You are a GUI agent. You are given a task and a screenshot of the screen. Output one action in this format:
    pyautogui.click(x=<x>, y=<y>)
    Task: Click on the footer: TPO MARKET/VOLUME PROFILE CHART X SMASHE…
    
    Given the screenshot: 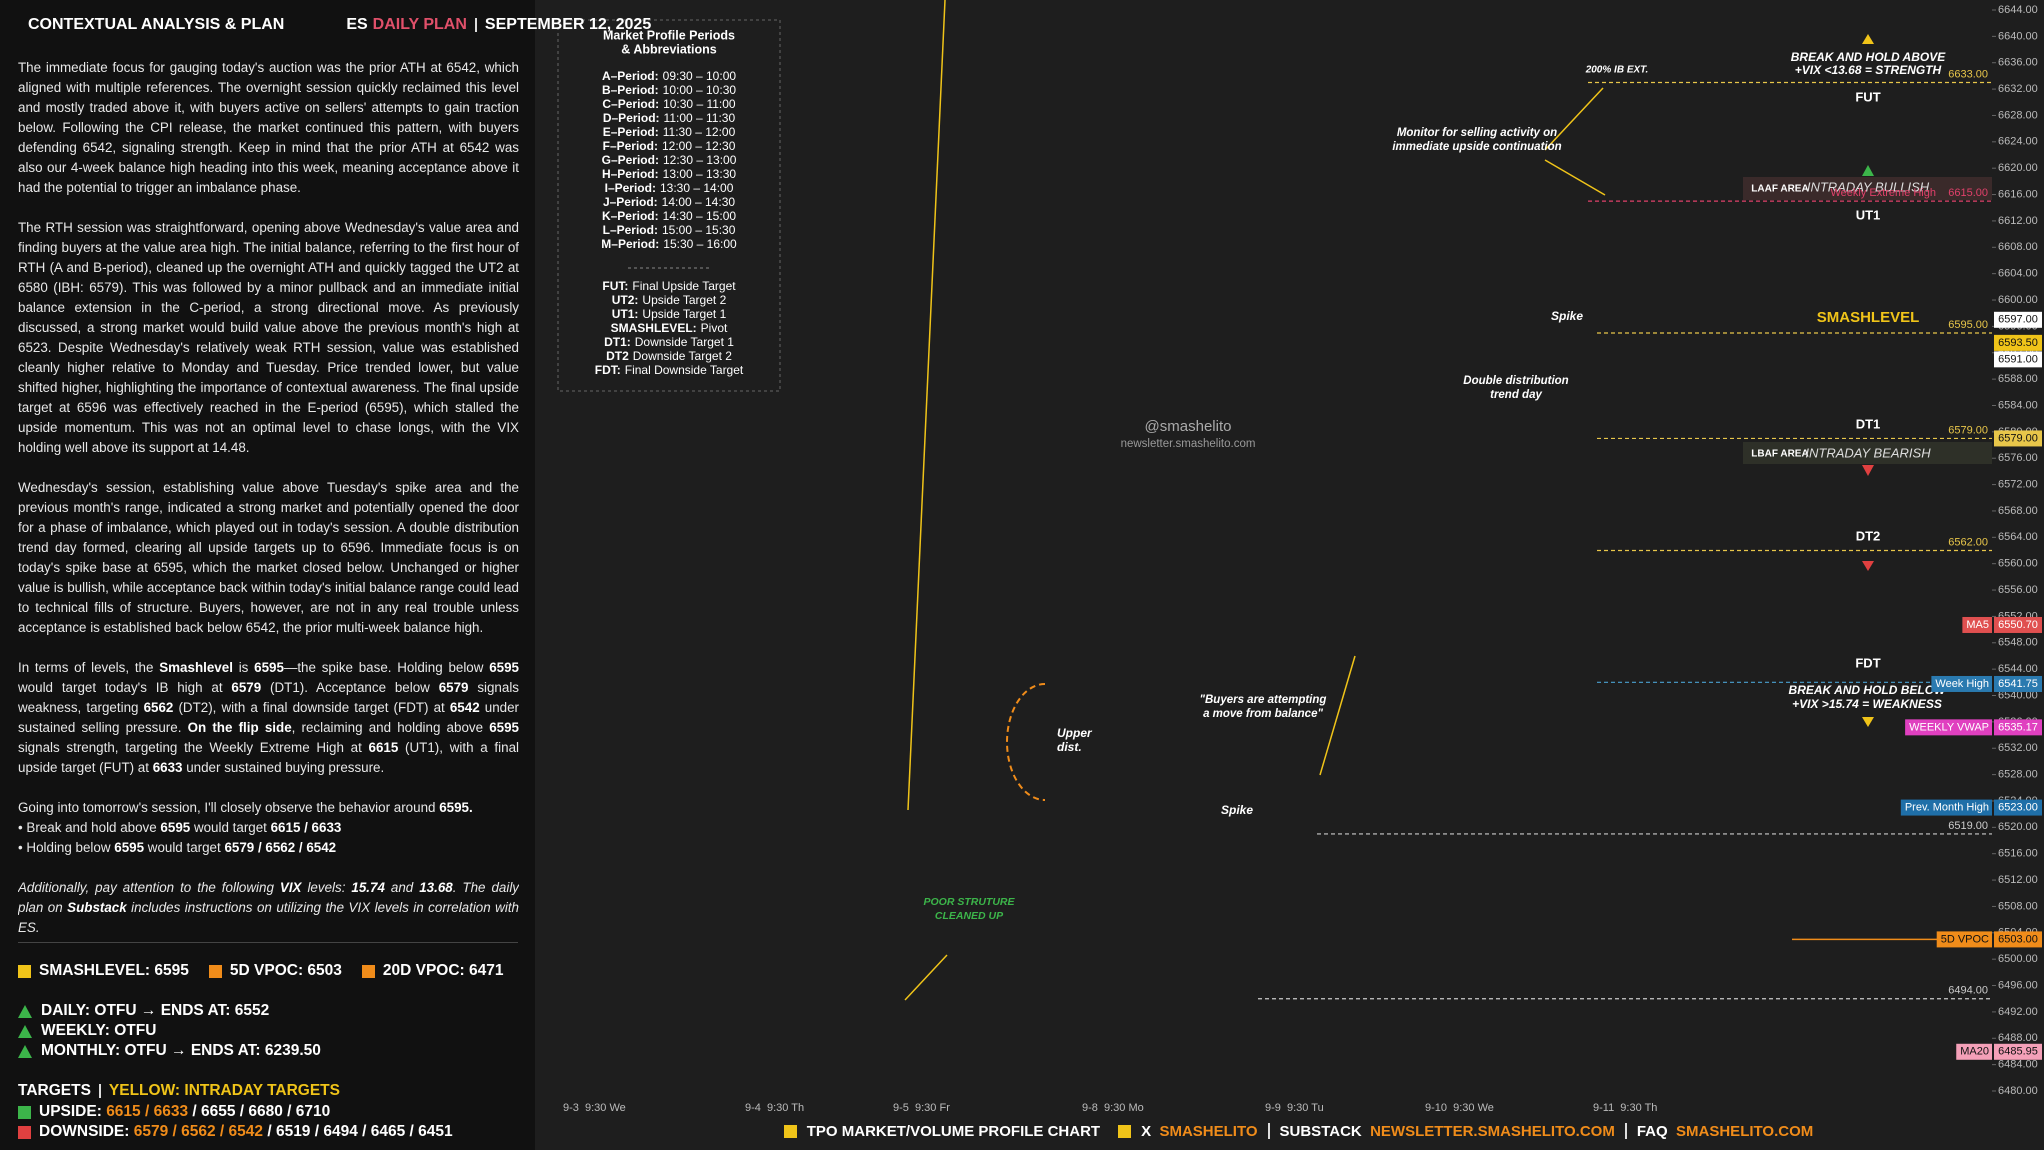 What is the action you would take?
    pyautogui.click(x=1289, y=1131)
    